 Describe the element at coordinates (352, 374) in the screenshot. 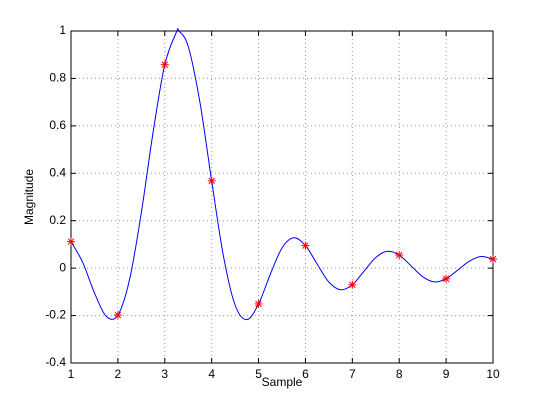

I see `x-tick-label: 7` at that location.